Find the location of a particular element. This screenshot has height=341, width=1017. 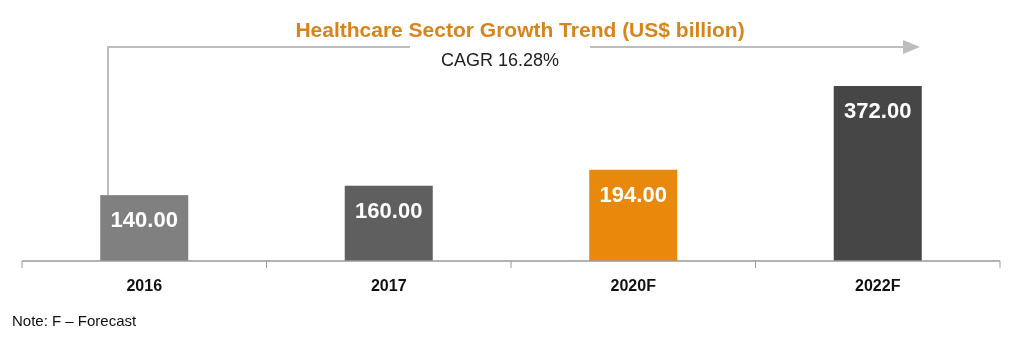

data-label: 194.00 is located at coordinates (633, 194).